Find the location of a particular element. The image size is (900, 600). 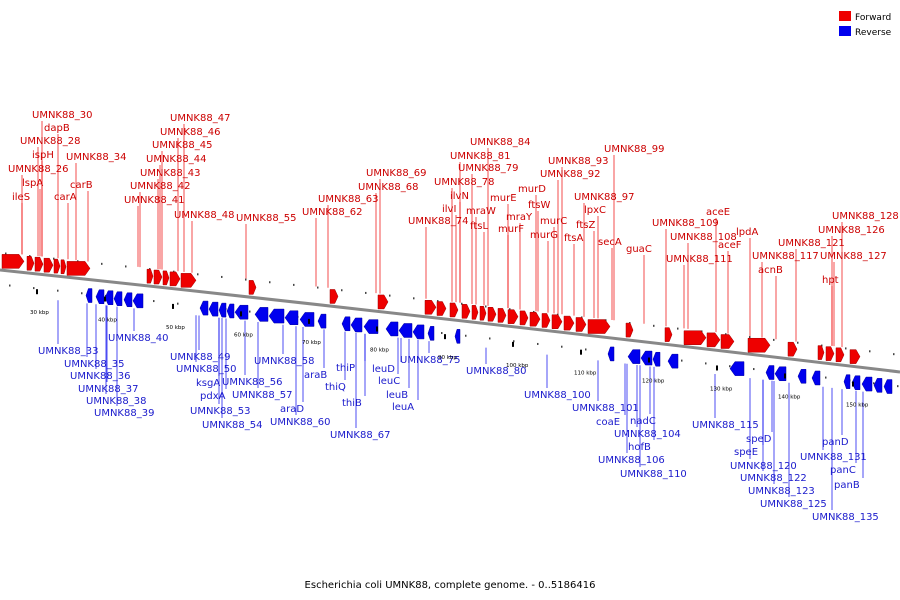

reverse-gene-label: UMNK88_123 is located at coordinates (781, 491).